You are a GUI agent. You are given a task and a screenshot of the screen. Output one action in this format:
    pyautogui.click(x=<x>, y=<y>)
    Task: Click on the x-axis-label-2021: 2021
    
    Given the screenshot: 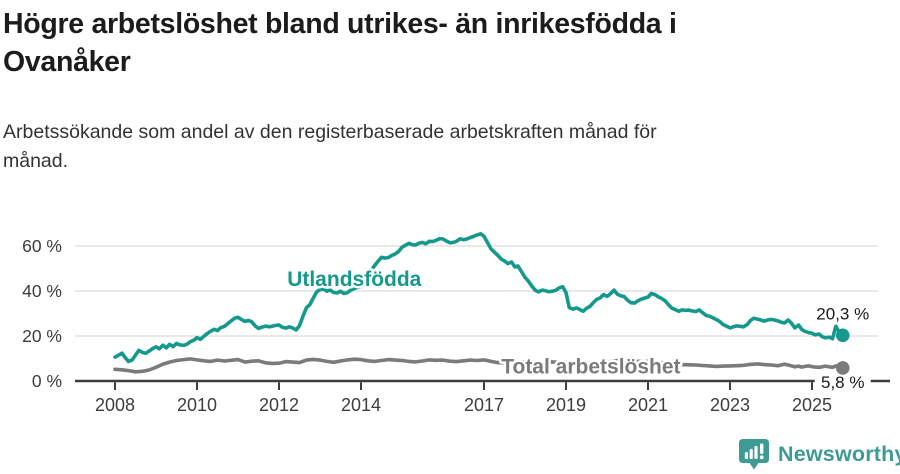 What is the action you would take?
    pyautogui.click(x=648, y=405)
    